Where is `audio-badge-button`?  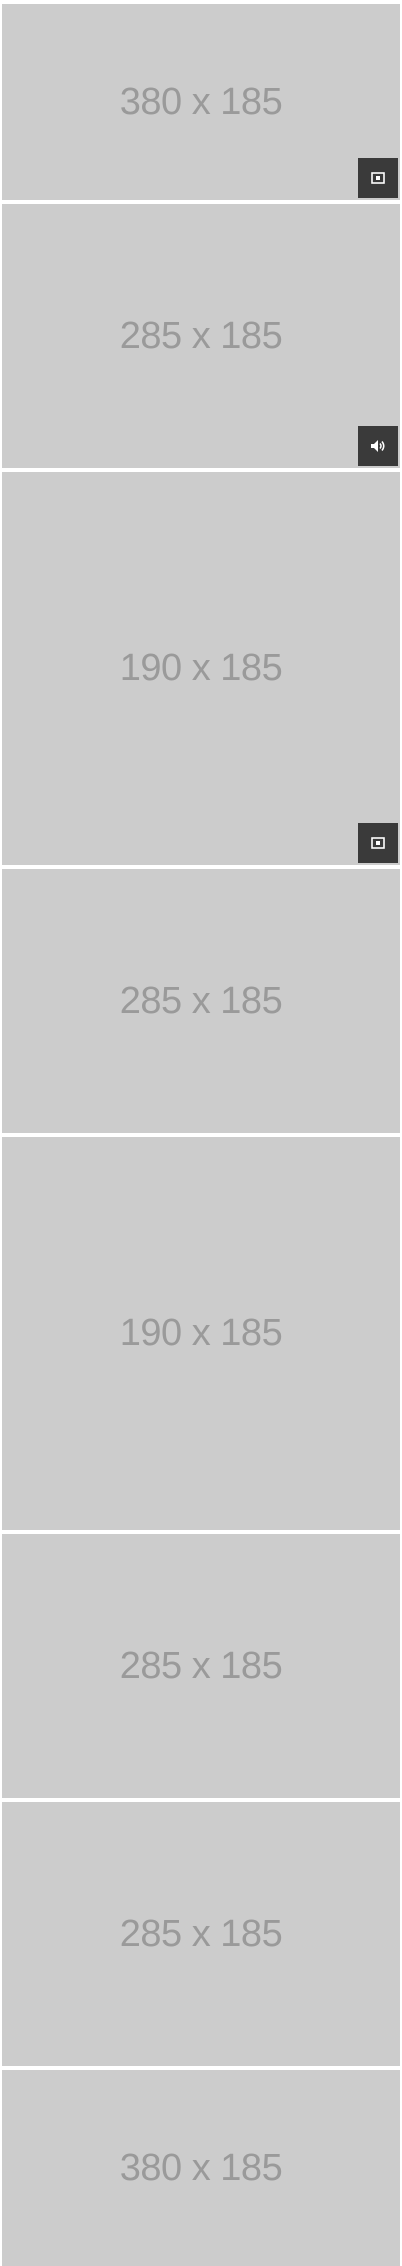 audio-badge-button is located at coordinates (378, 446).